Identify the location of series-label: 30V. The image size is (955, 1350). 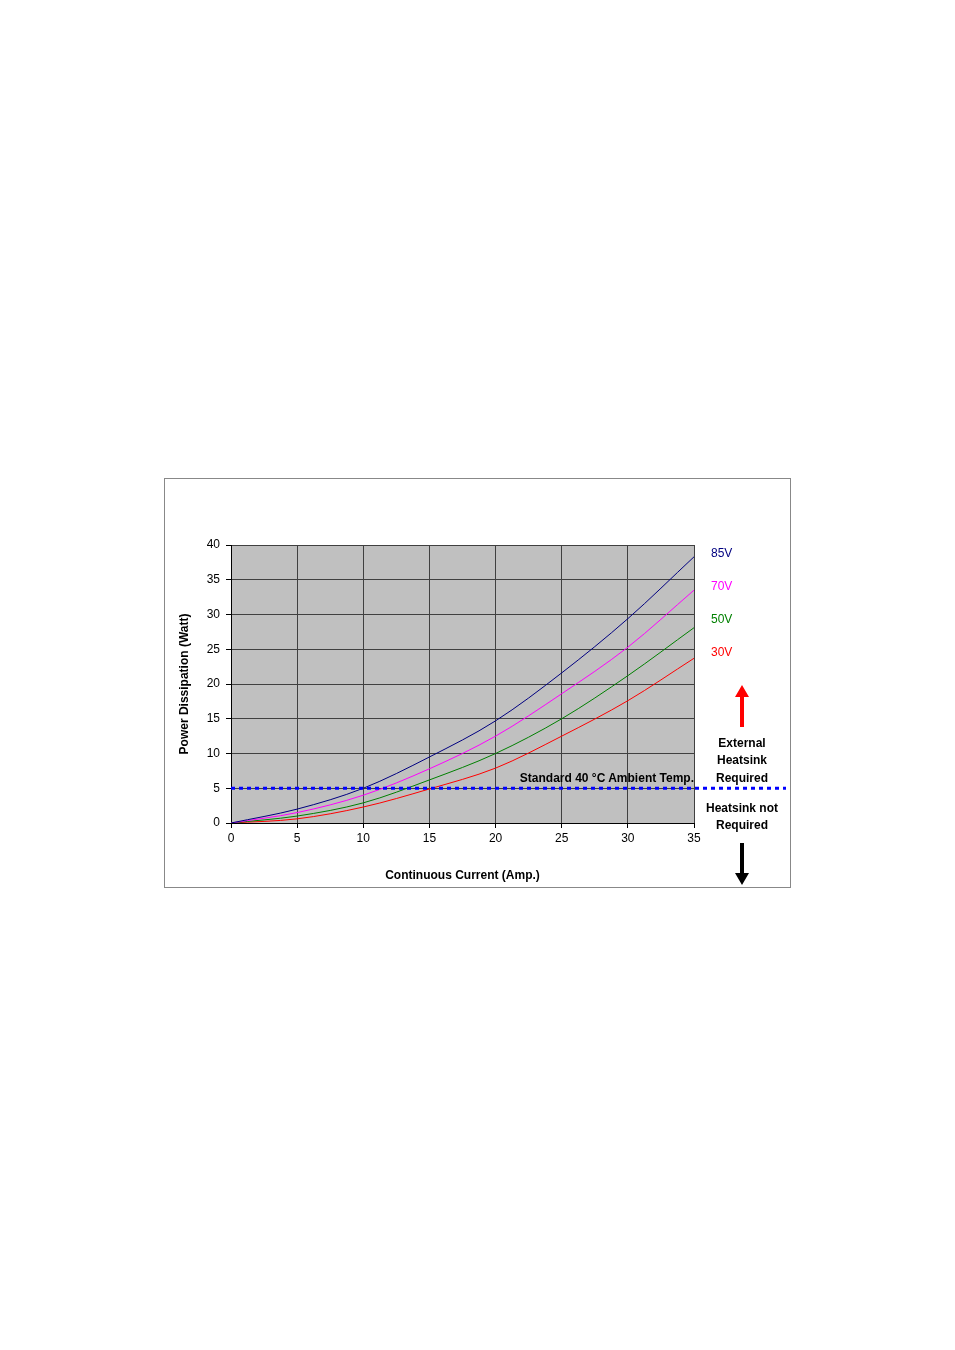
(722, 652).